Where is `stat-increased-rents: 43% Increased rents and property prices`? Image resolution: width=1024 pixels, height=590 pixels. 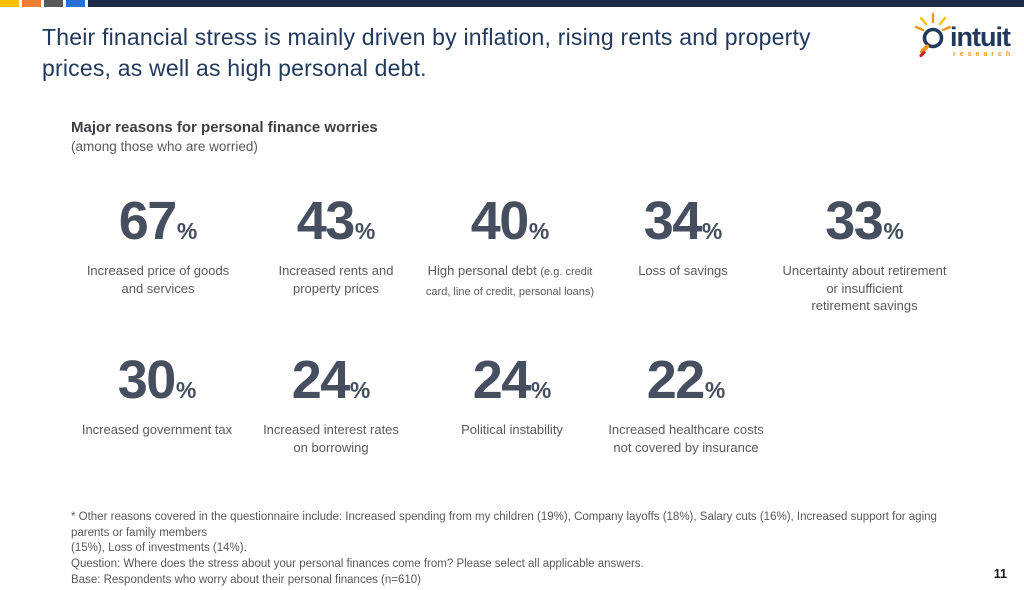 stat-increased-rents: 43% Increased rents and property prices is located at coordinates (336, 245).